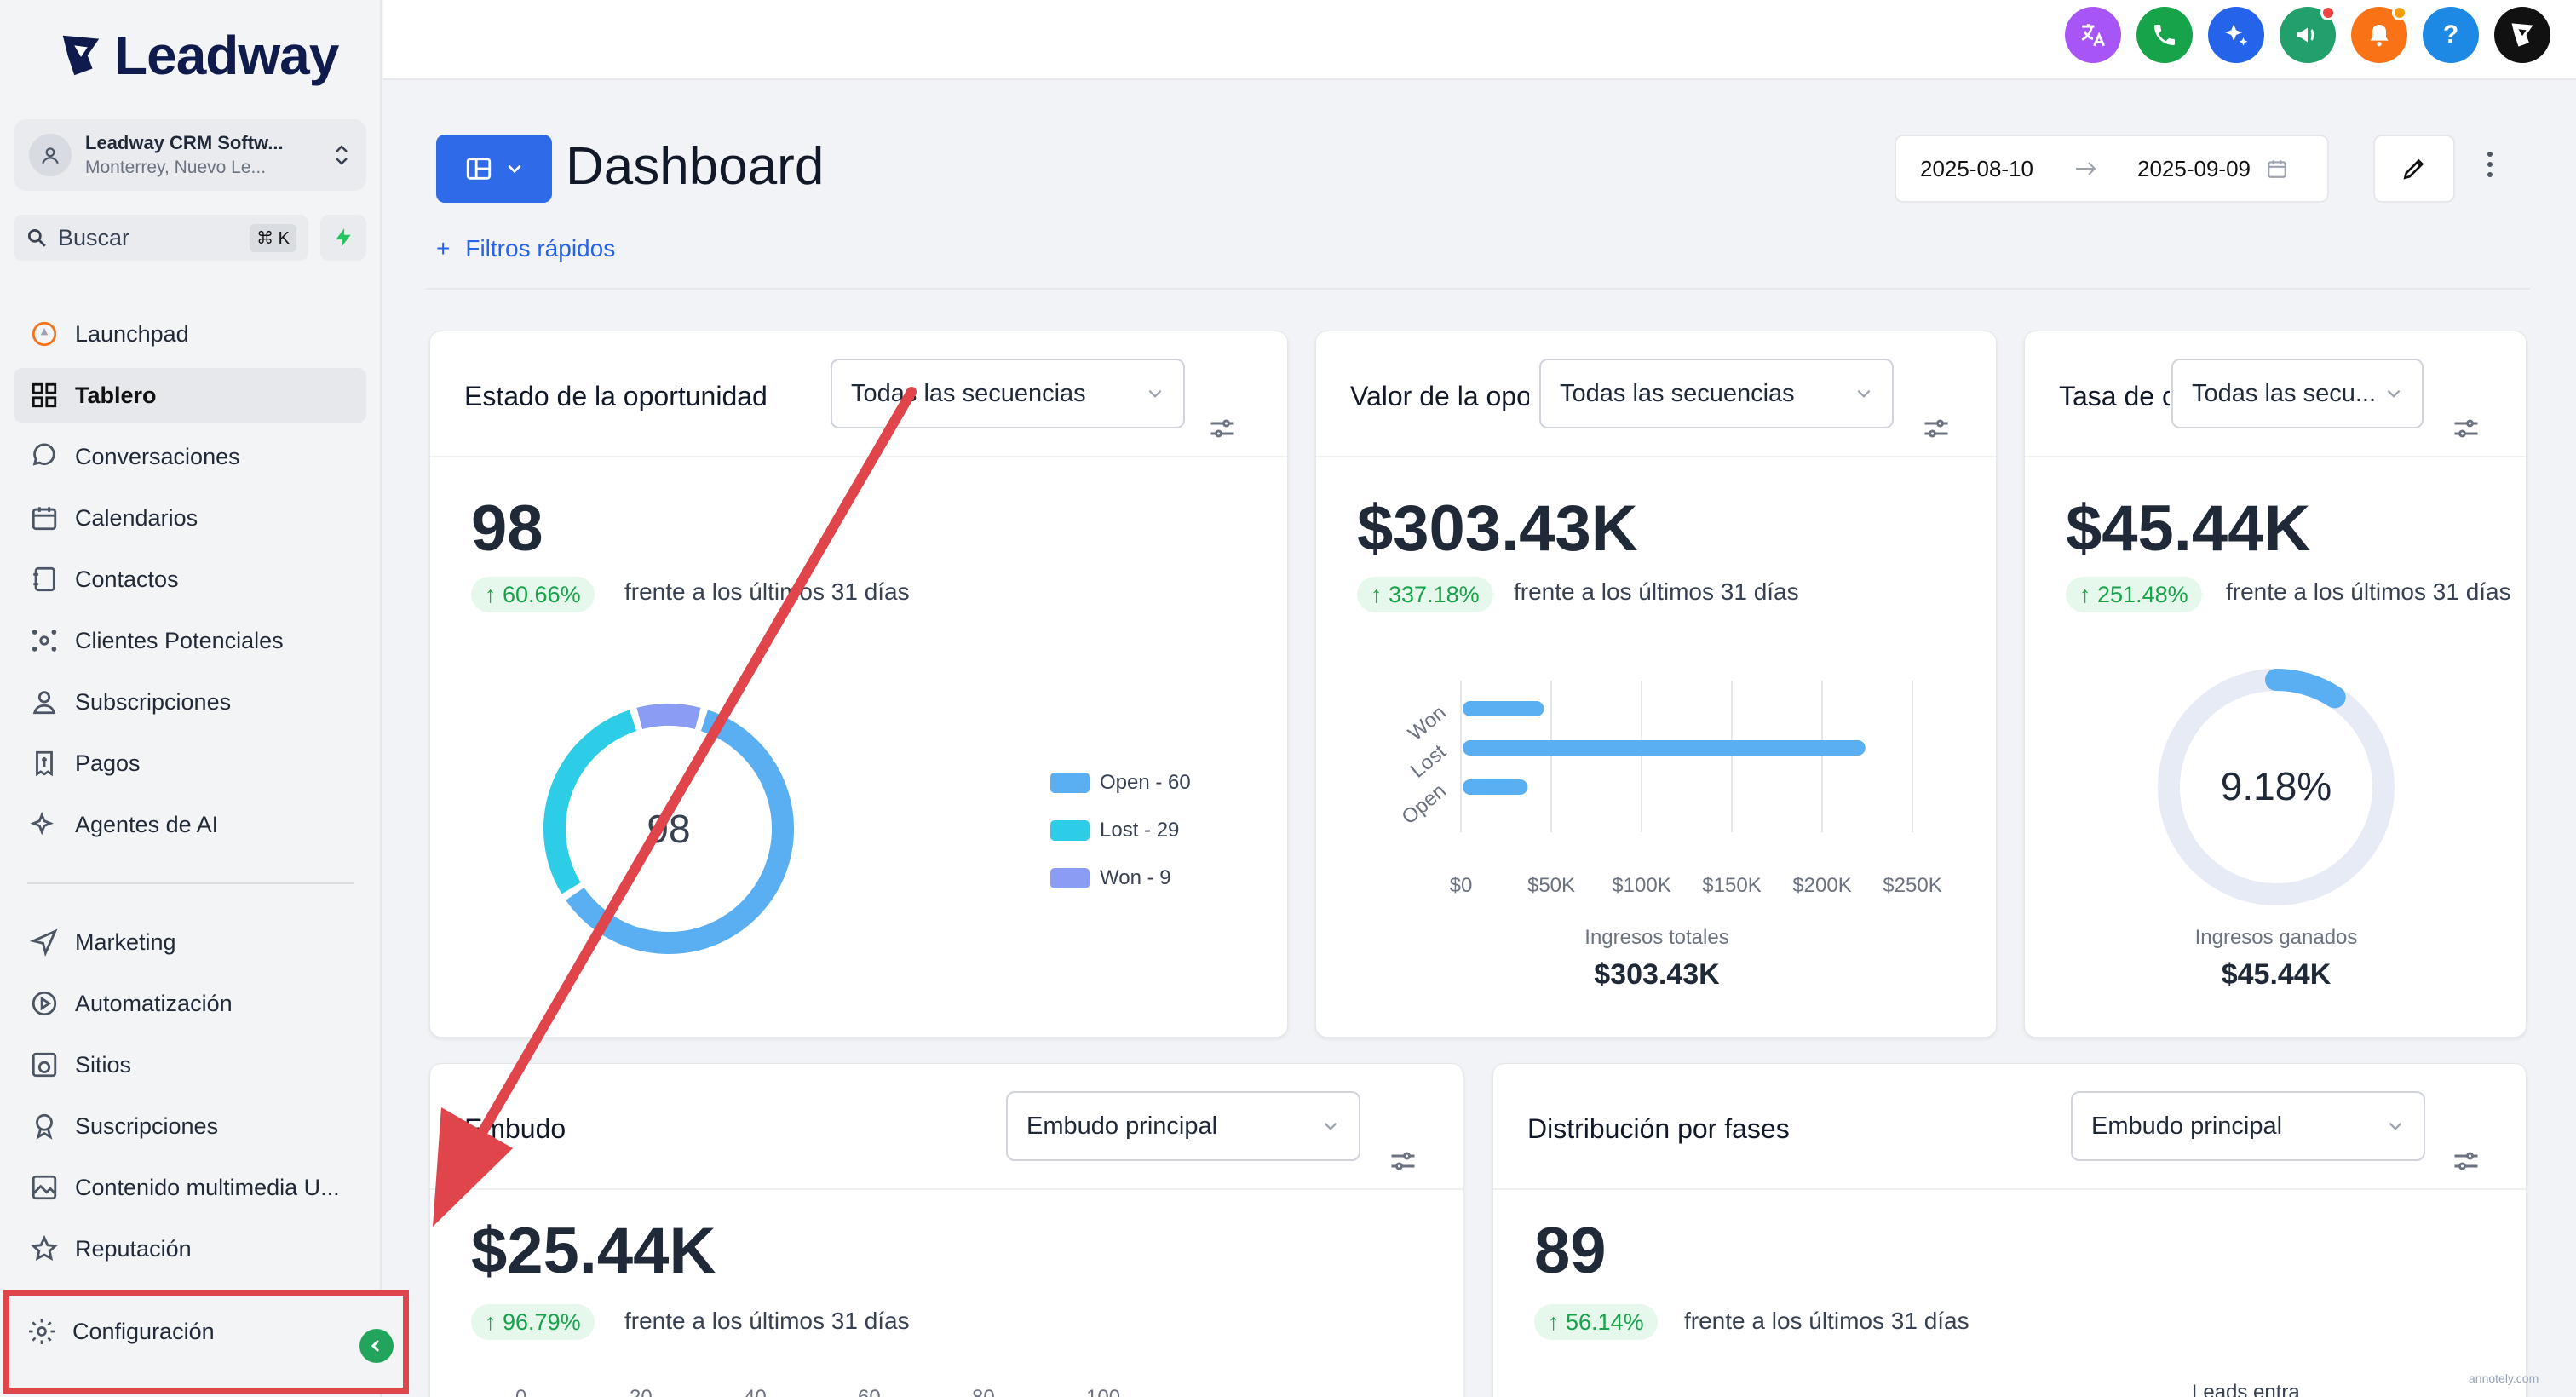 The width and height of the screenshot is (2576, 1397). I want to click on notifications-button, so click(2379, 34).